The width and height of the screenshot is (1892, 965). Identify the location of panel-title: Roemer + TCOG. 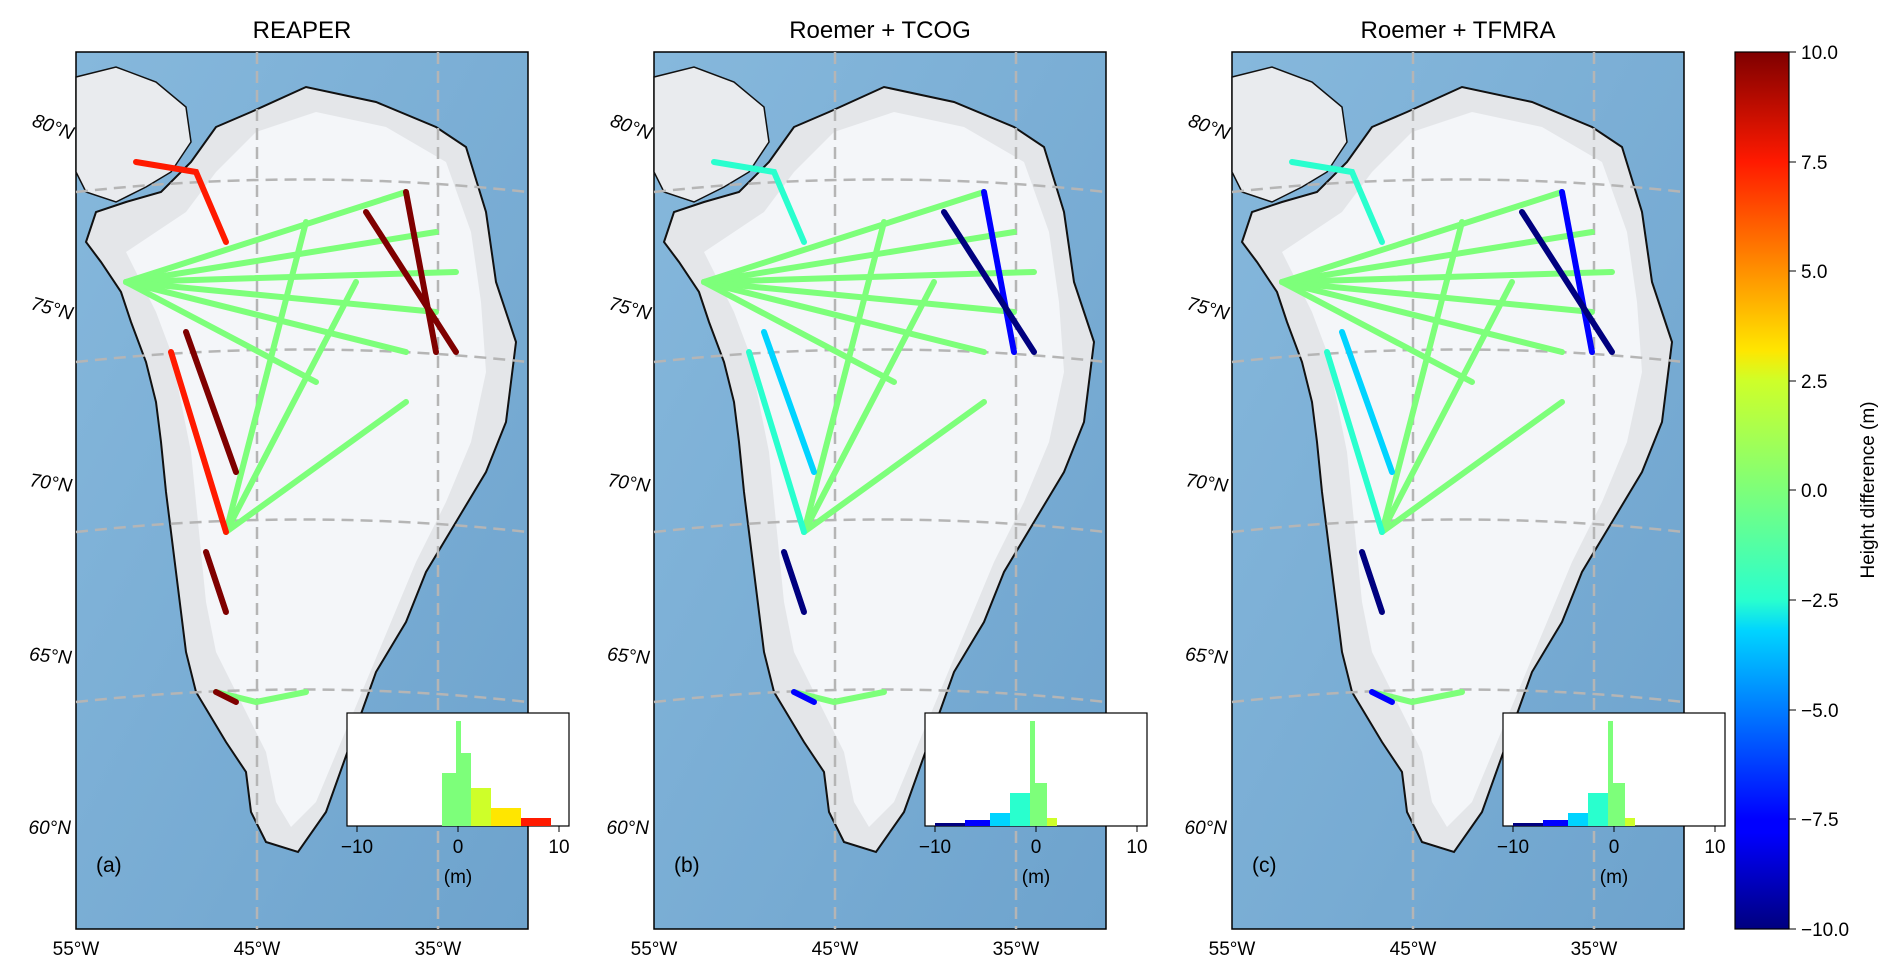
(880, 30).